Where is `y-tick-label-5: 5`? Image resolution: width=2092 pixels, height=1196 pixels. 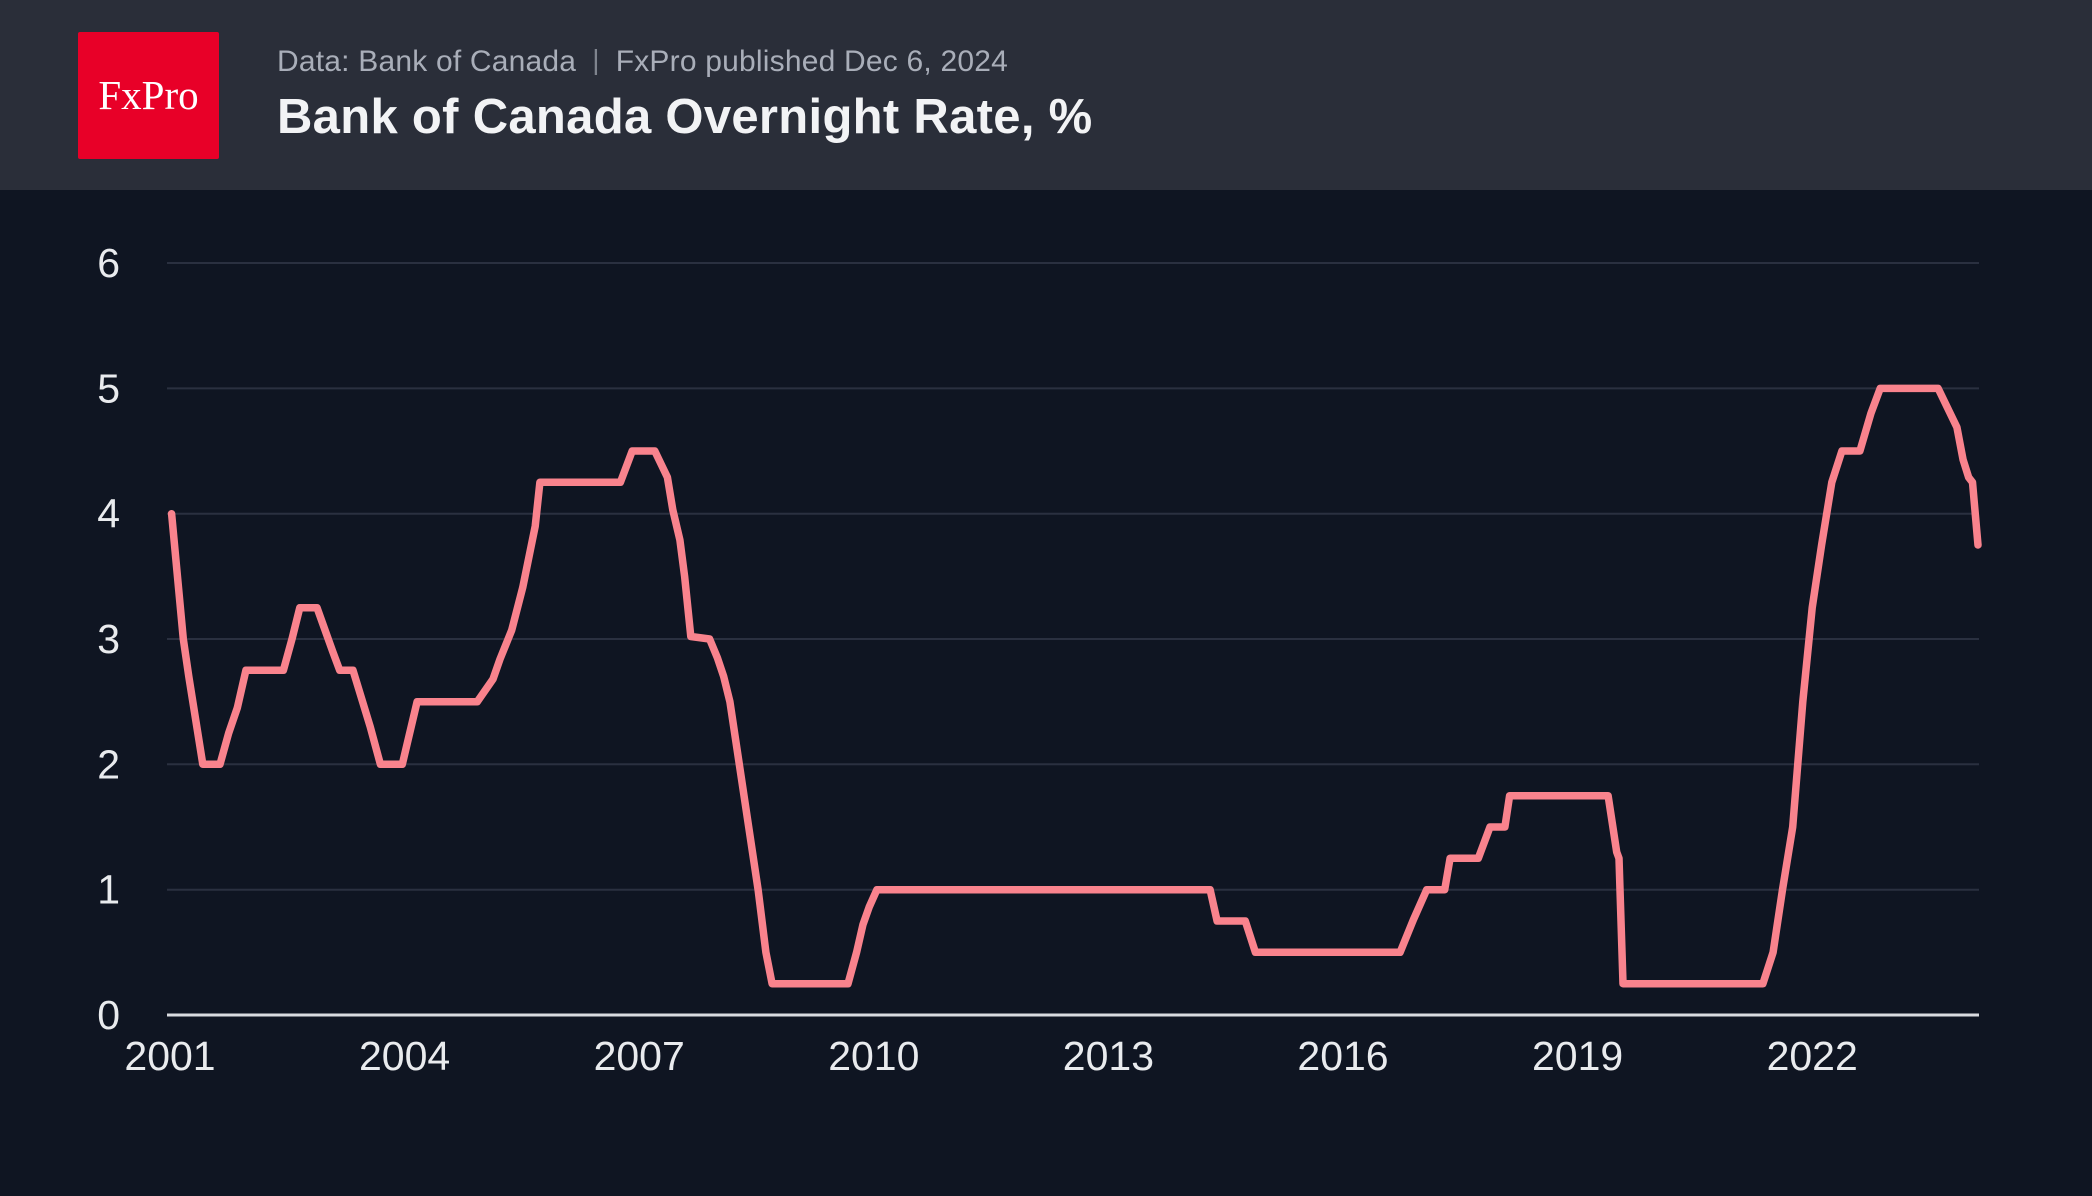
y-tick-label-5: 5 is located at coordinates (108, 388).